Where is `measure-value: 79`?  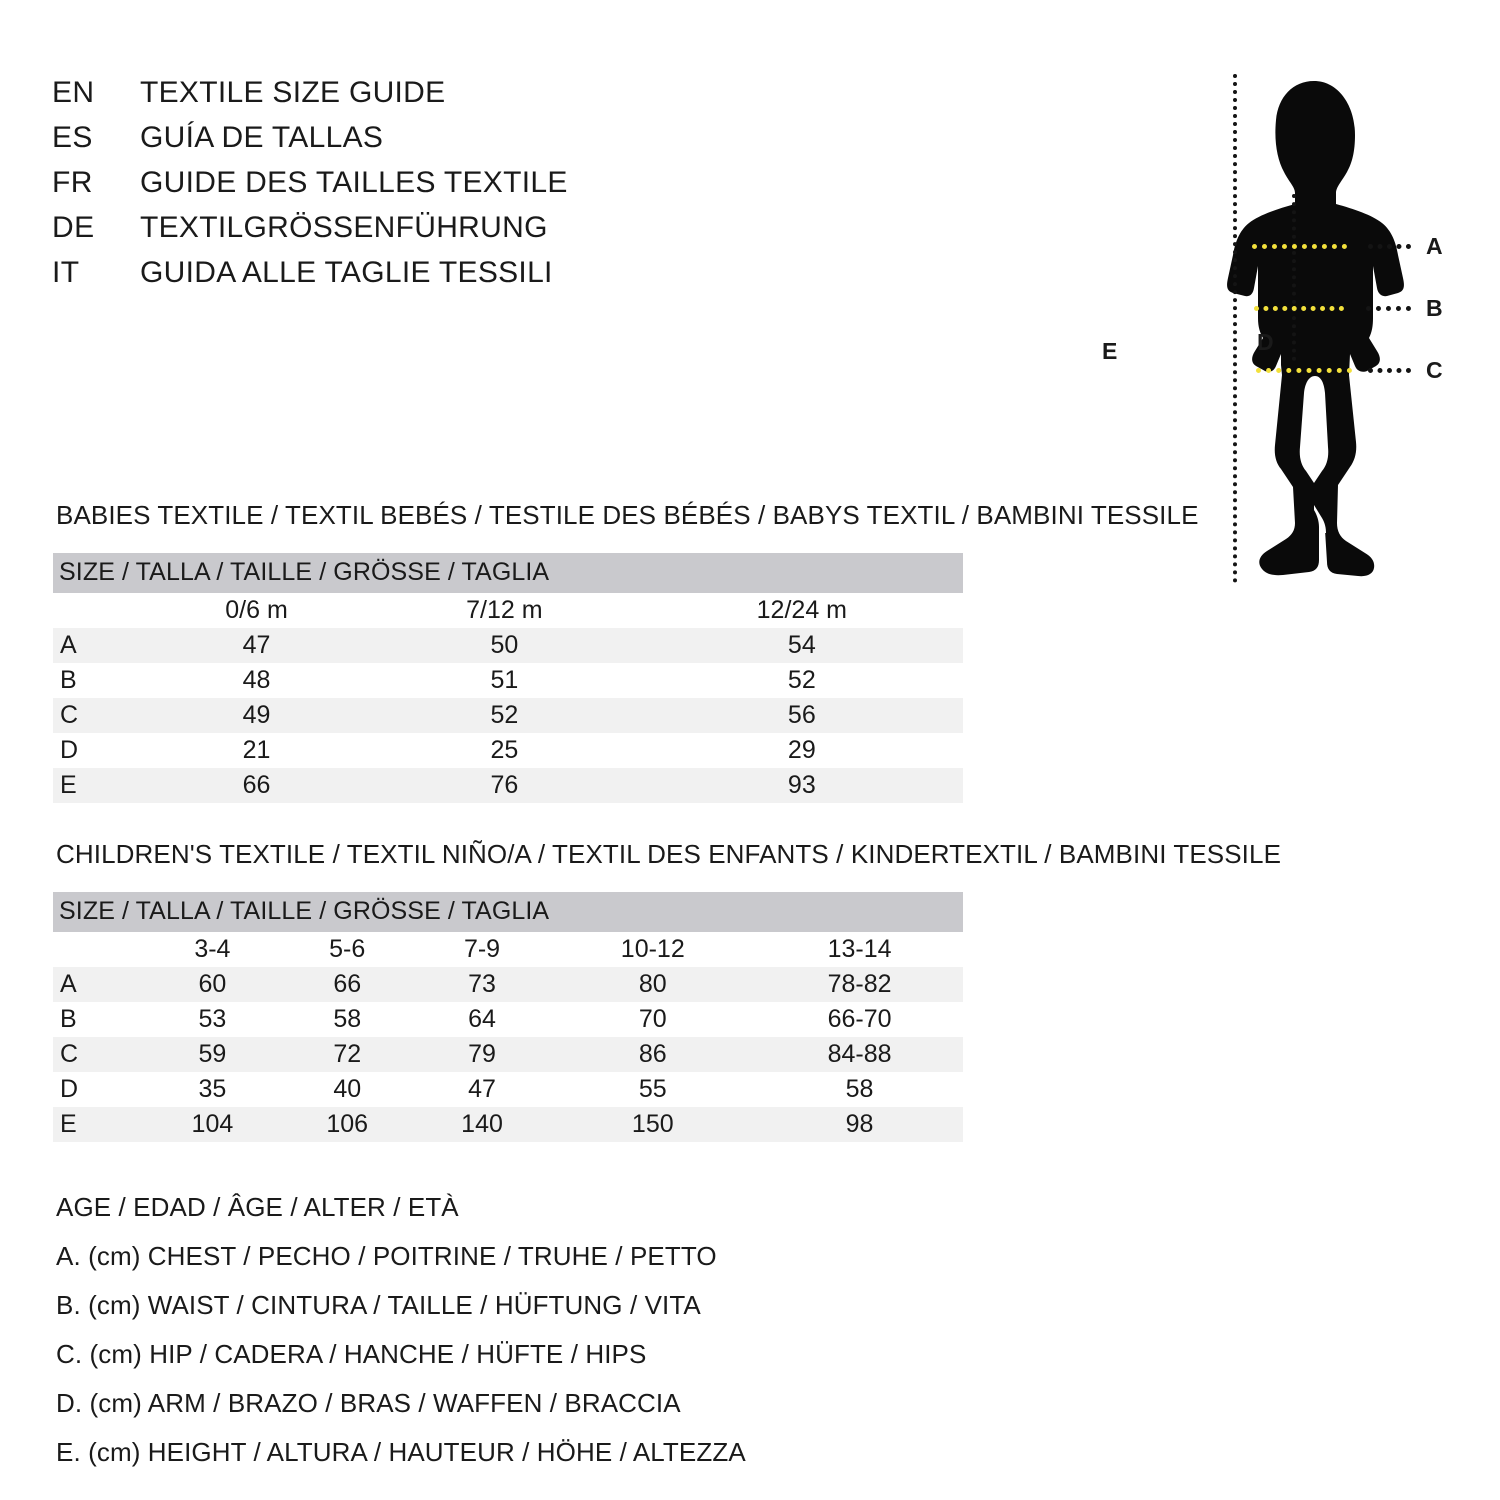
measure-value: 79 is located at coordinates (482, 1054).